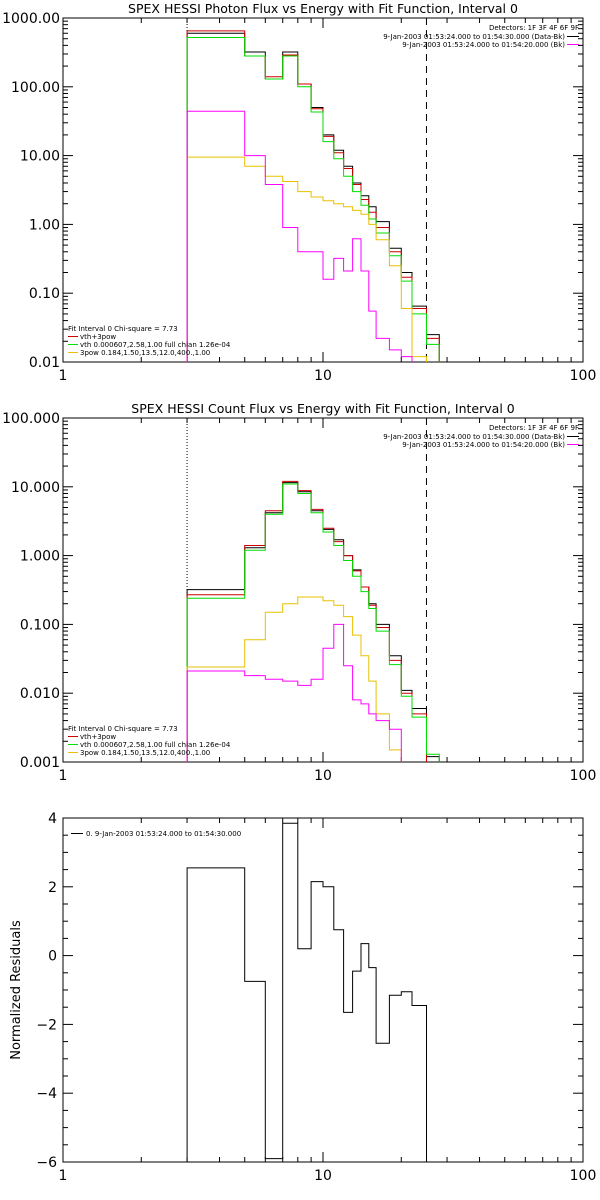  What do you see at coordinates (40, 625) in the screenshot?
I see `y-tick-label: 0.100` at bounding box center [40, 625].